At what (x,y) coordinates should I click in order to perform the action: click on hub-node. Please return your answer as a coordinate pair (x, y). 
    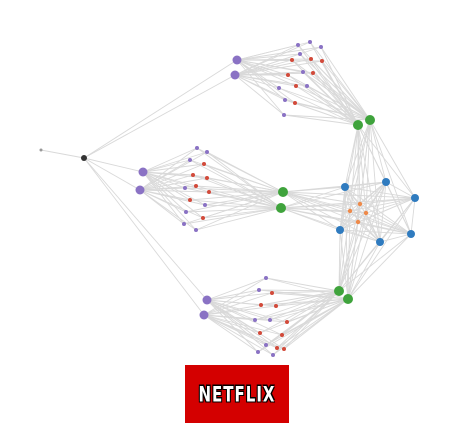
    Looking at the image, I should click on (84, 158).